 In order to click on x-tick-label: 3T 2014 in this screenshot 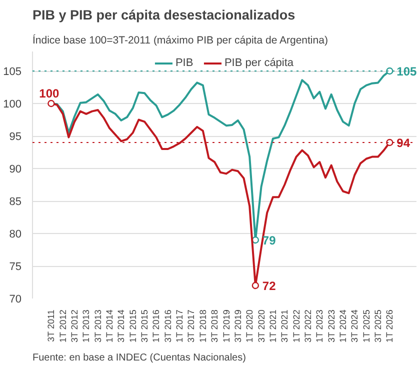, I will do `click(121, 326)`.